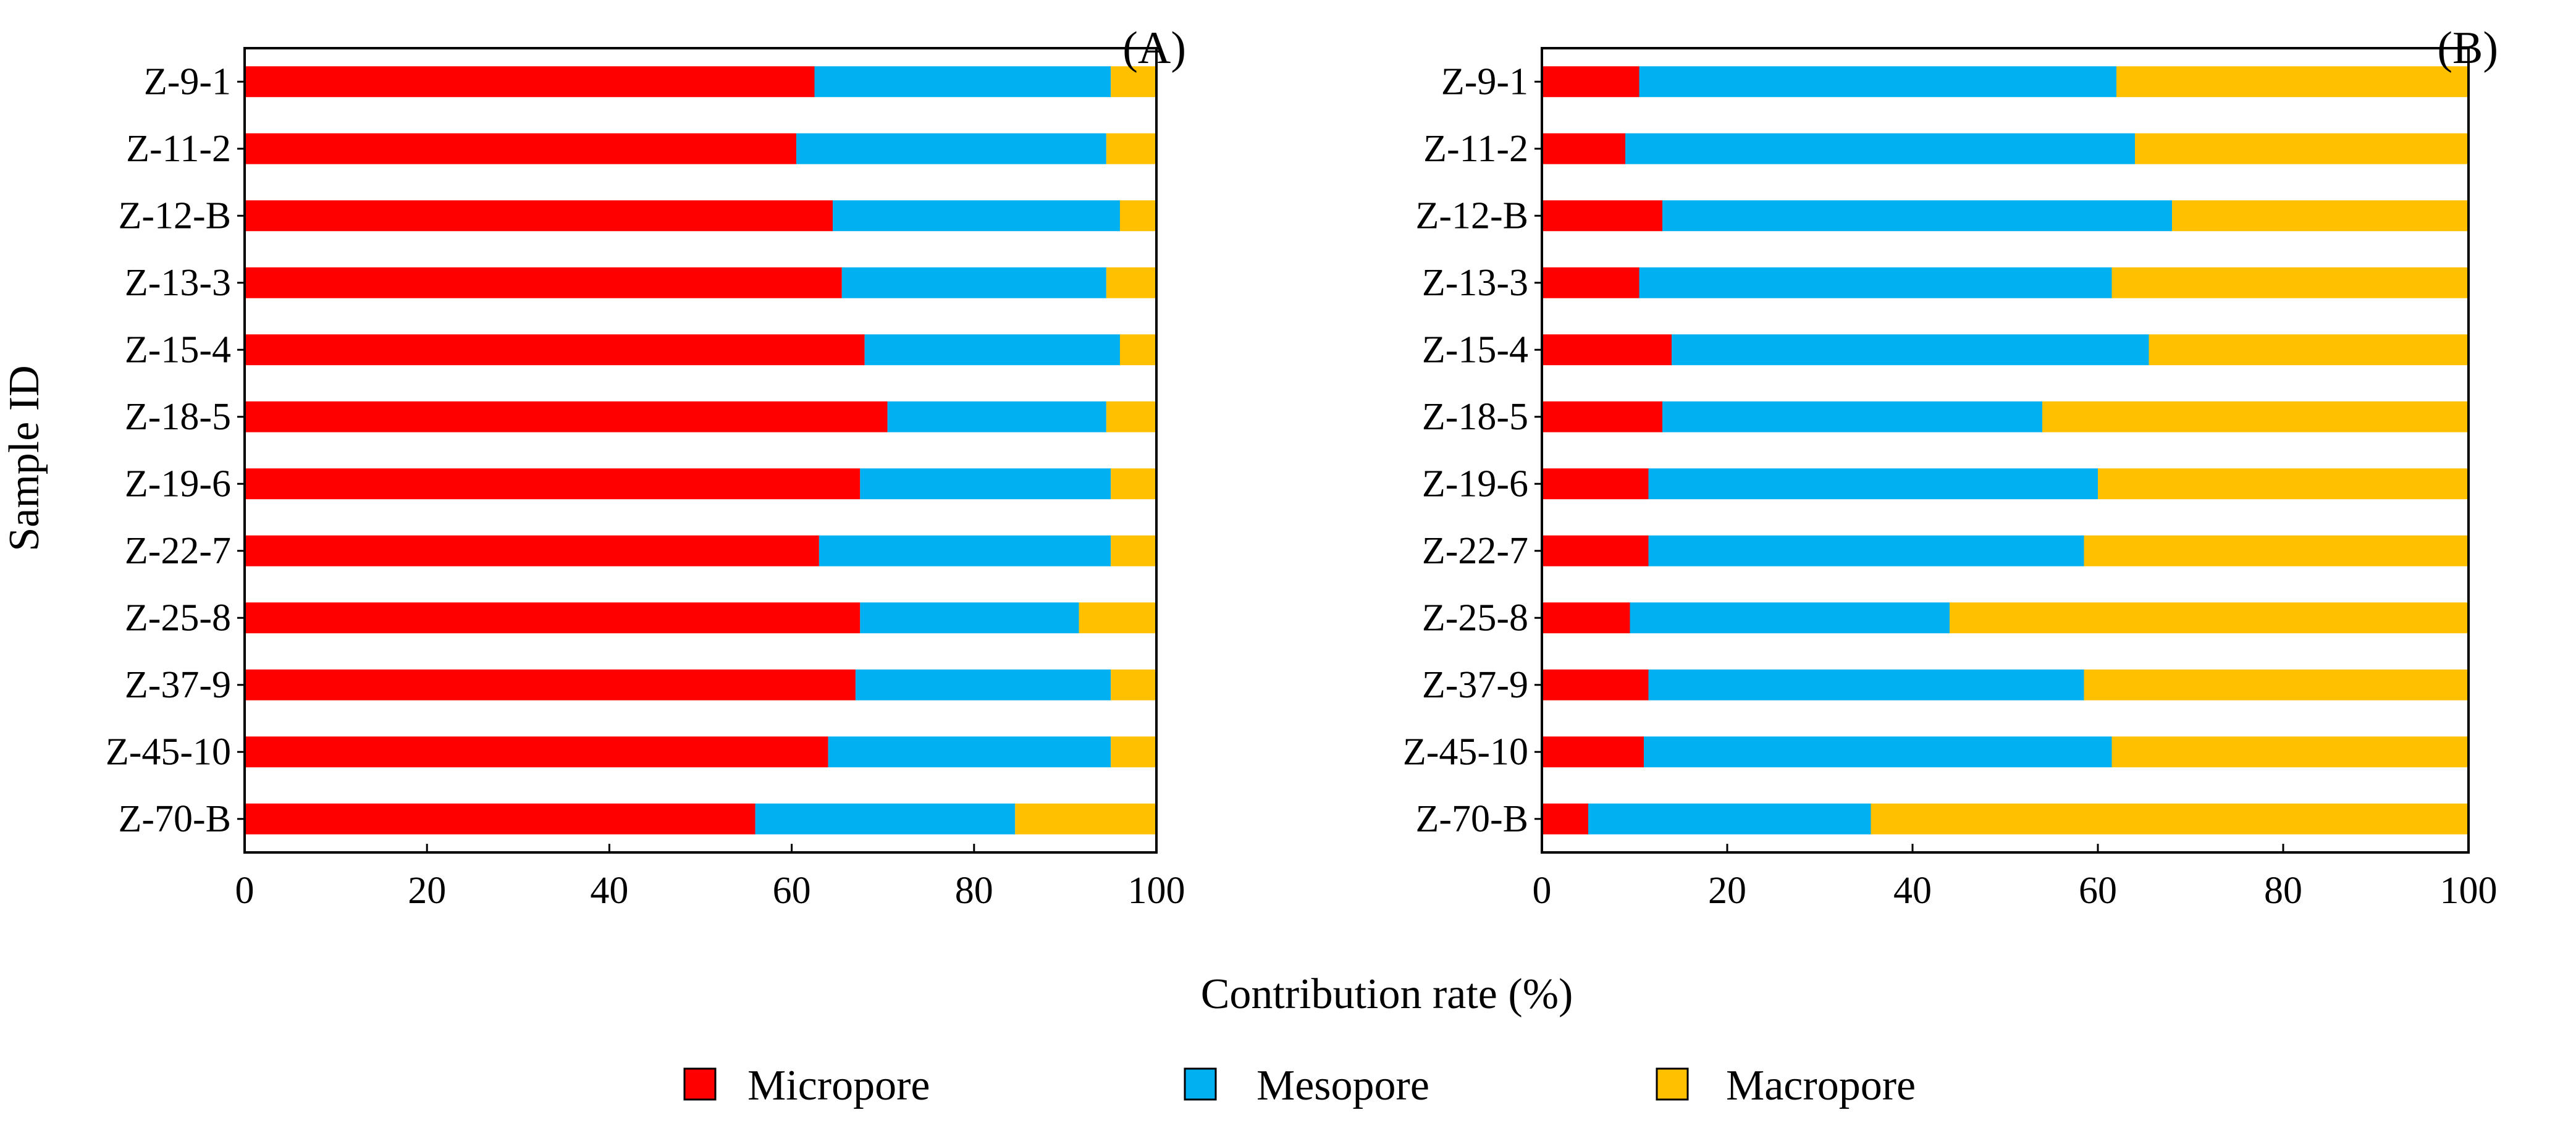 The height and width of the screenshot is (1123, 2576). What do you see at coordinates (2467, 48) in the screenshot?
I see `panel-b-label: (B)` at bounding box center [2467, 48].